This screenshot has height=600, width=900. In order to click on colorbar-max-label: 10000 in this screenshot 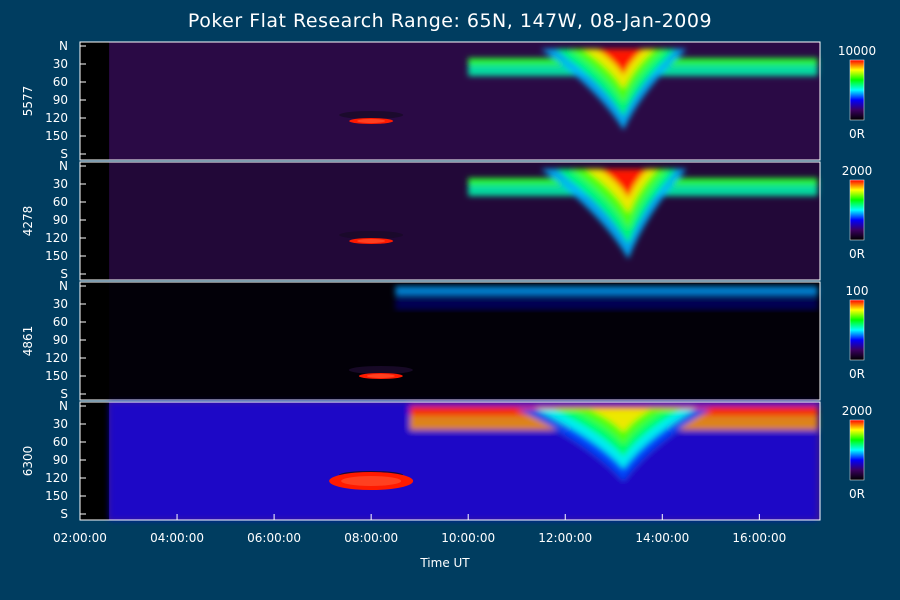, I will do `click(857, 51)`.